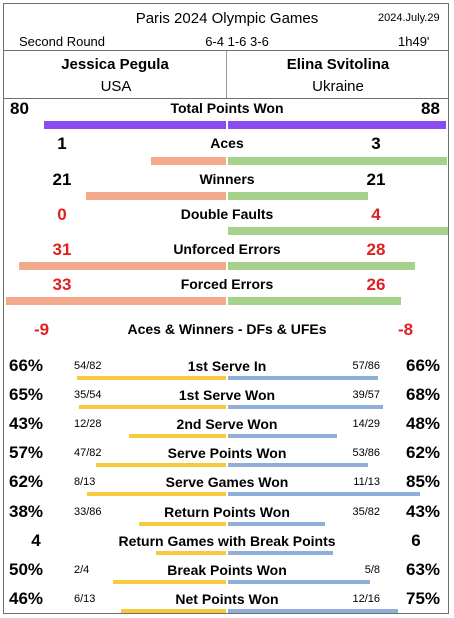  I want to click on serve-stat-label: Return Games with Break Points, so click(227, 541).